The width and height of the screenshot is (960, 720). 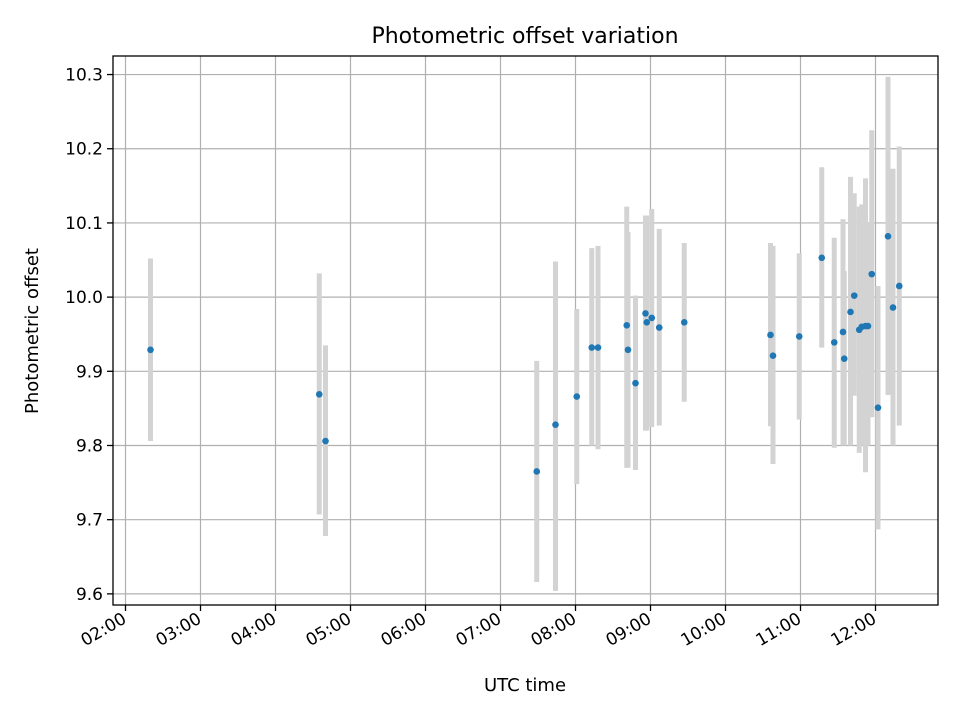 I want to click on y-tick-label: 10.0, so click(x=84, y=298).